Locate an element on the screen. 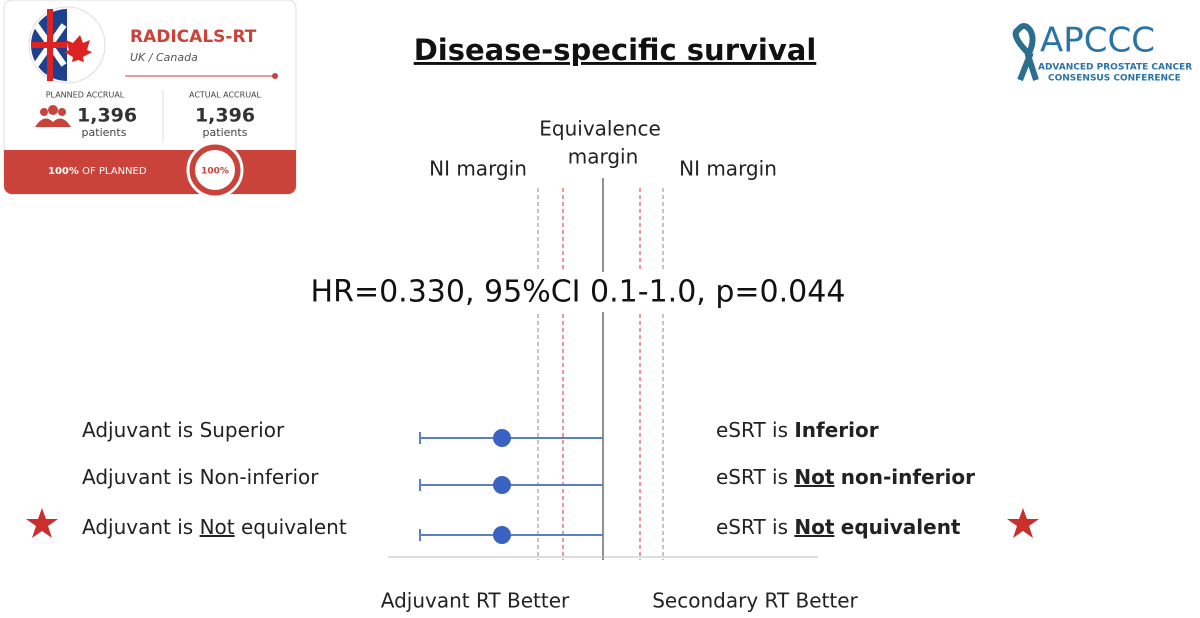 The height and width of the screenshot is (618, 1200). planned-unit: patients is located at coordinates (104, 132).